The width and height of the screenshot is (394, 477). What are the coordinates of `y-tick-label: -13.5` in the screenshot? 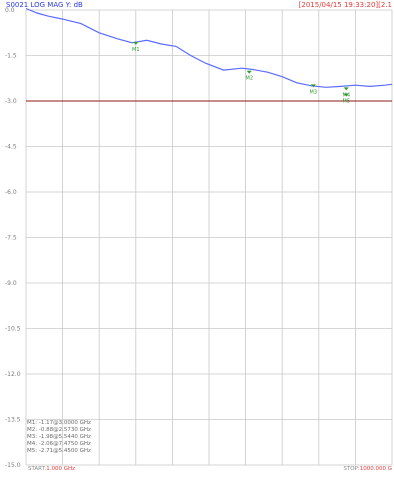 It's located at (13, 420).